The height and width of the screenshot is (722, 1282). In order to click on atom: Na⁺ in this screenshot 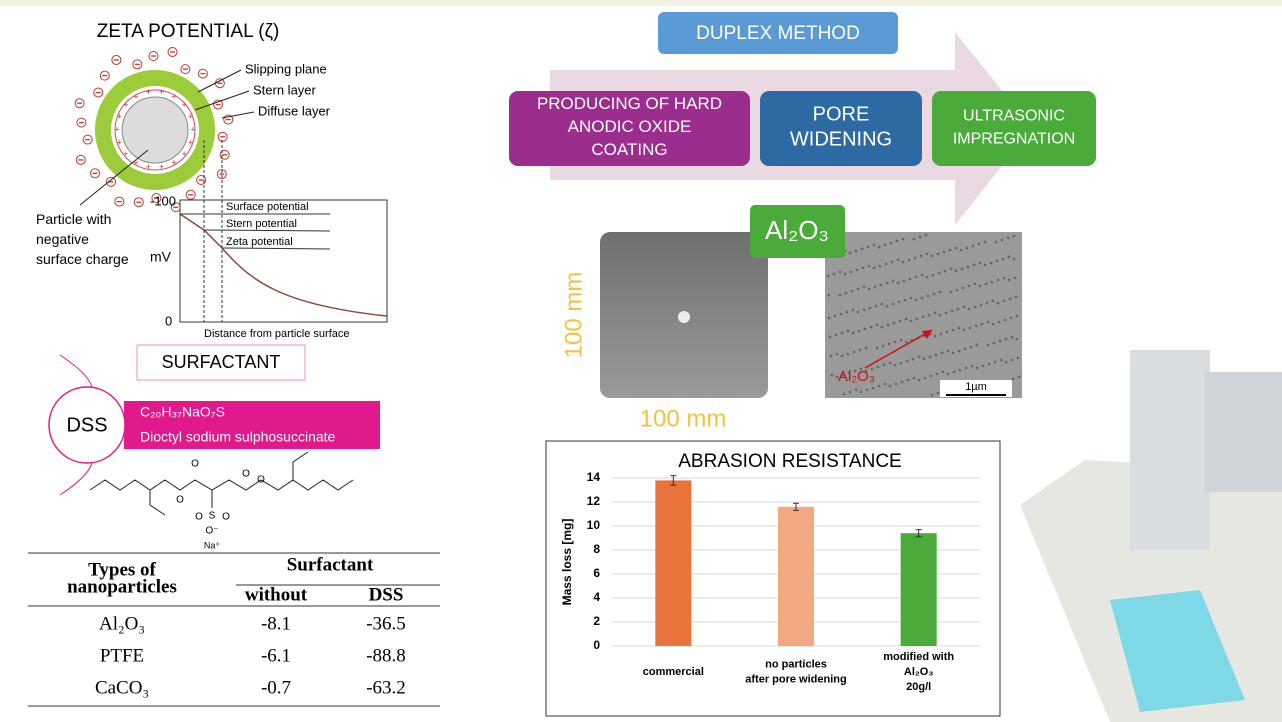, I will do `click(212, 545)`.